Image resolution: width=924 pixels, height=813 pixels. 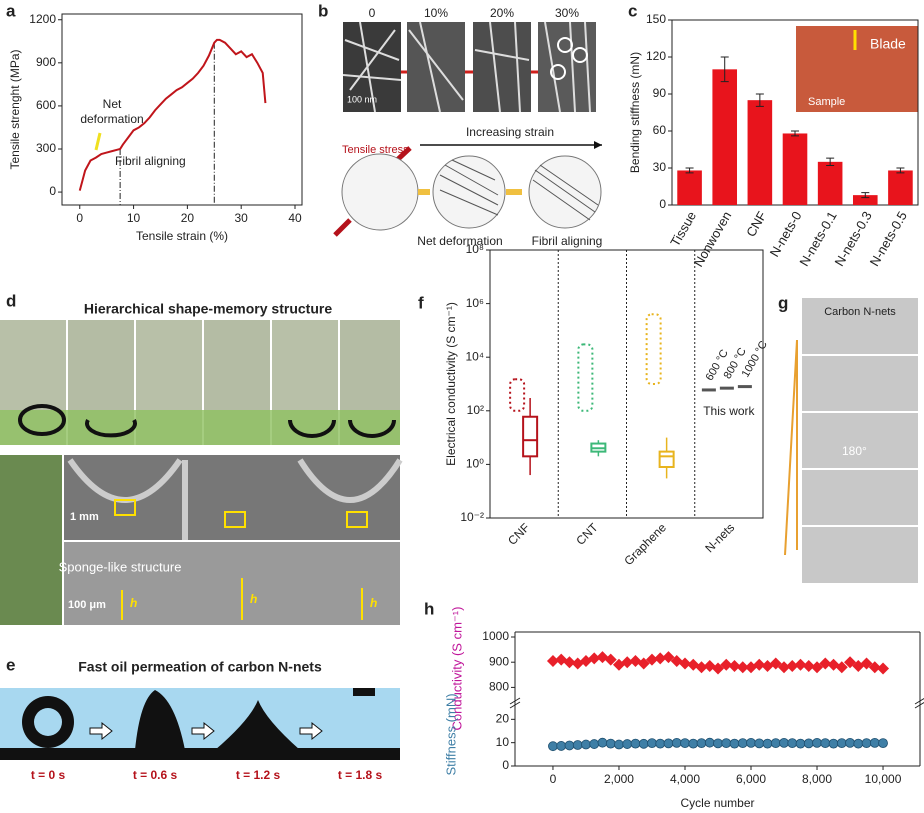 I want to click on time-label: t = 1.2 s, so click(x=258, y=775).